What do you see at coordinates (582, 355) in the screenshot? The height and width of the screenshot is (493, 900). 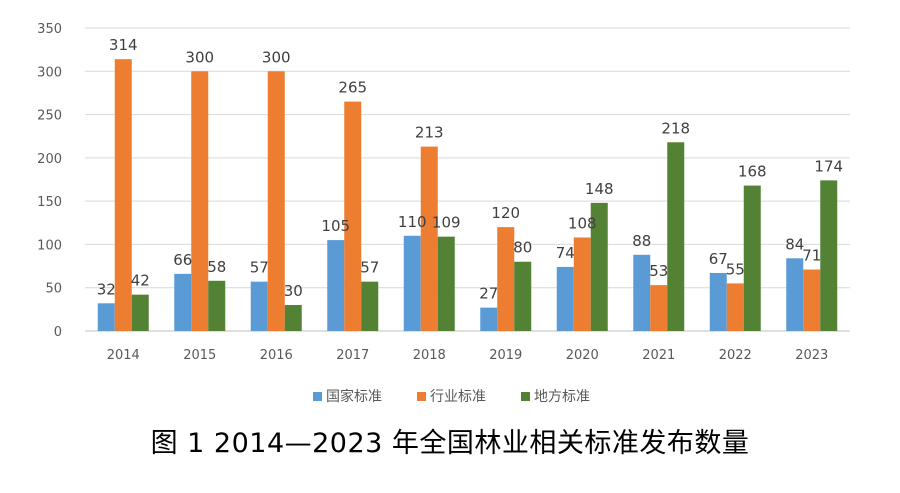 I see `x-tick-label: 2020` at bounding box center [582, 355].